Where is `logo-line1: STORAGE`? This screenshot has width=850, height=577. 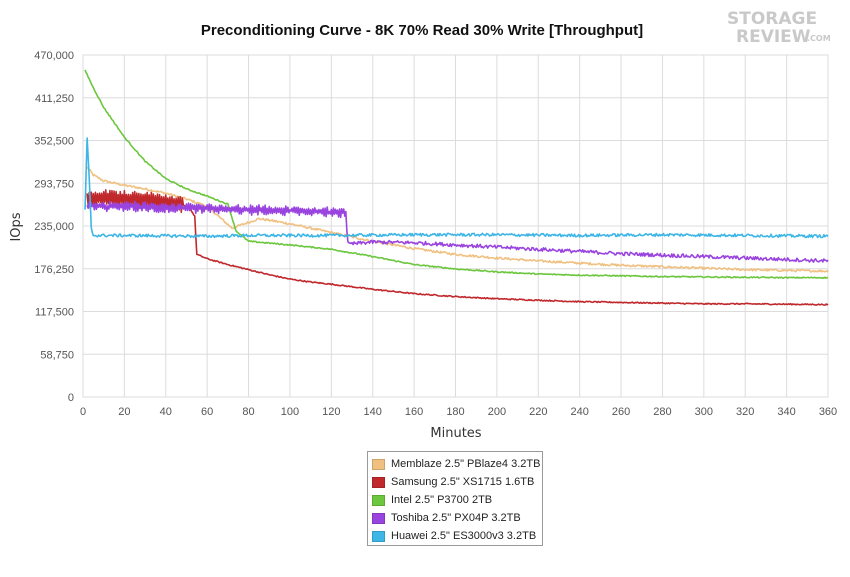 logo-line1: STORAGE is located at coordinates (772, 19).